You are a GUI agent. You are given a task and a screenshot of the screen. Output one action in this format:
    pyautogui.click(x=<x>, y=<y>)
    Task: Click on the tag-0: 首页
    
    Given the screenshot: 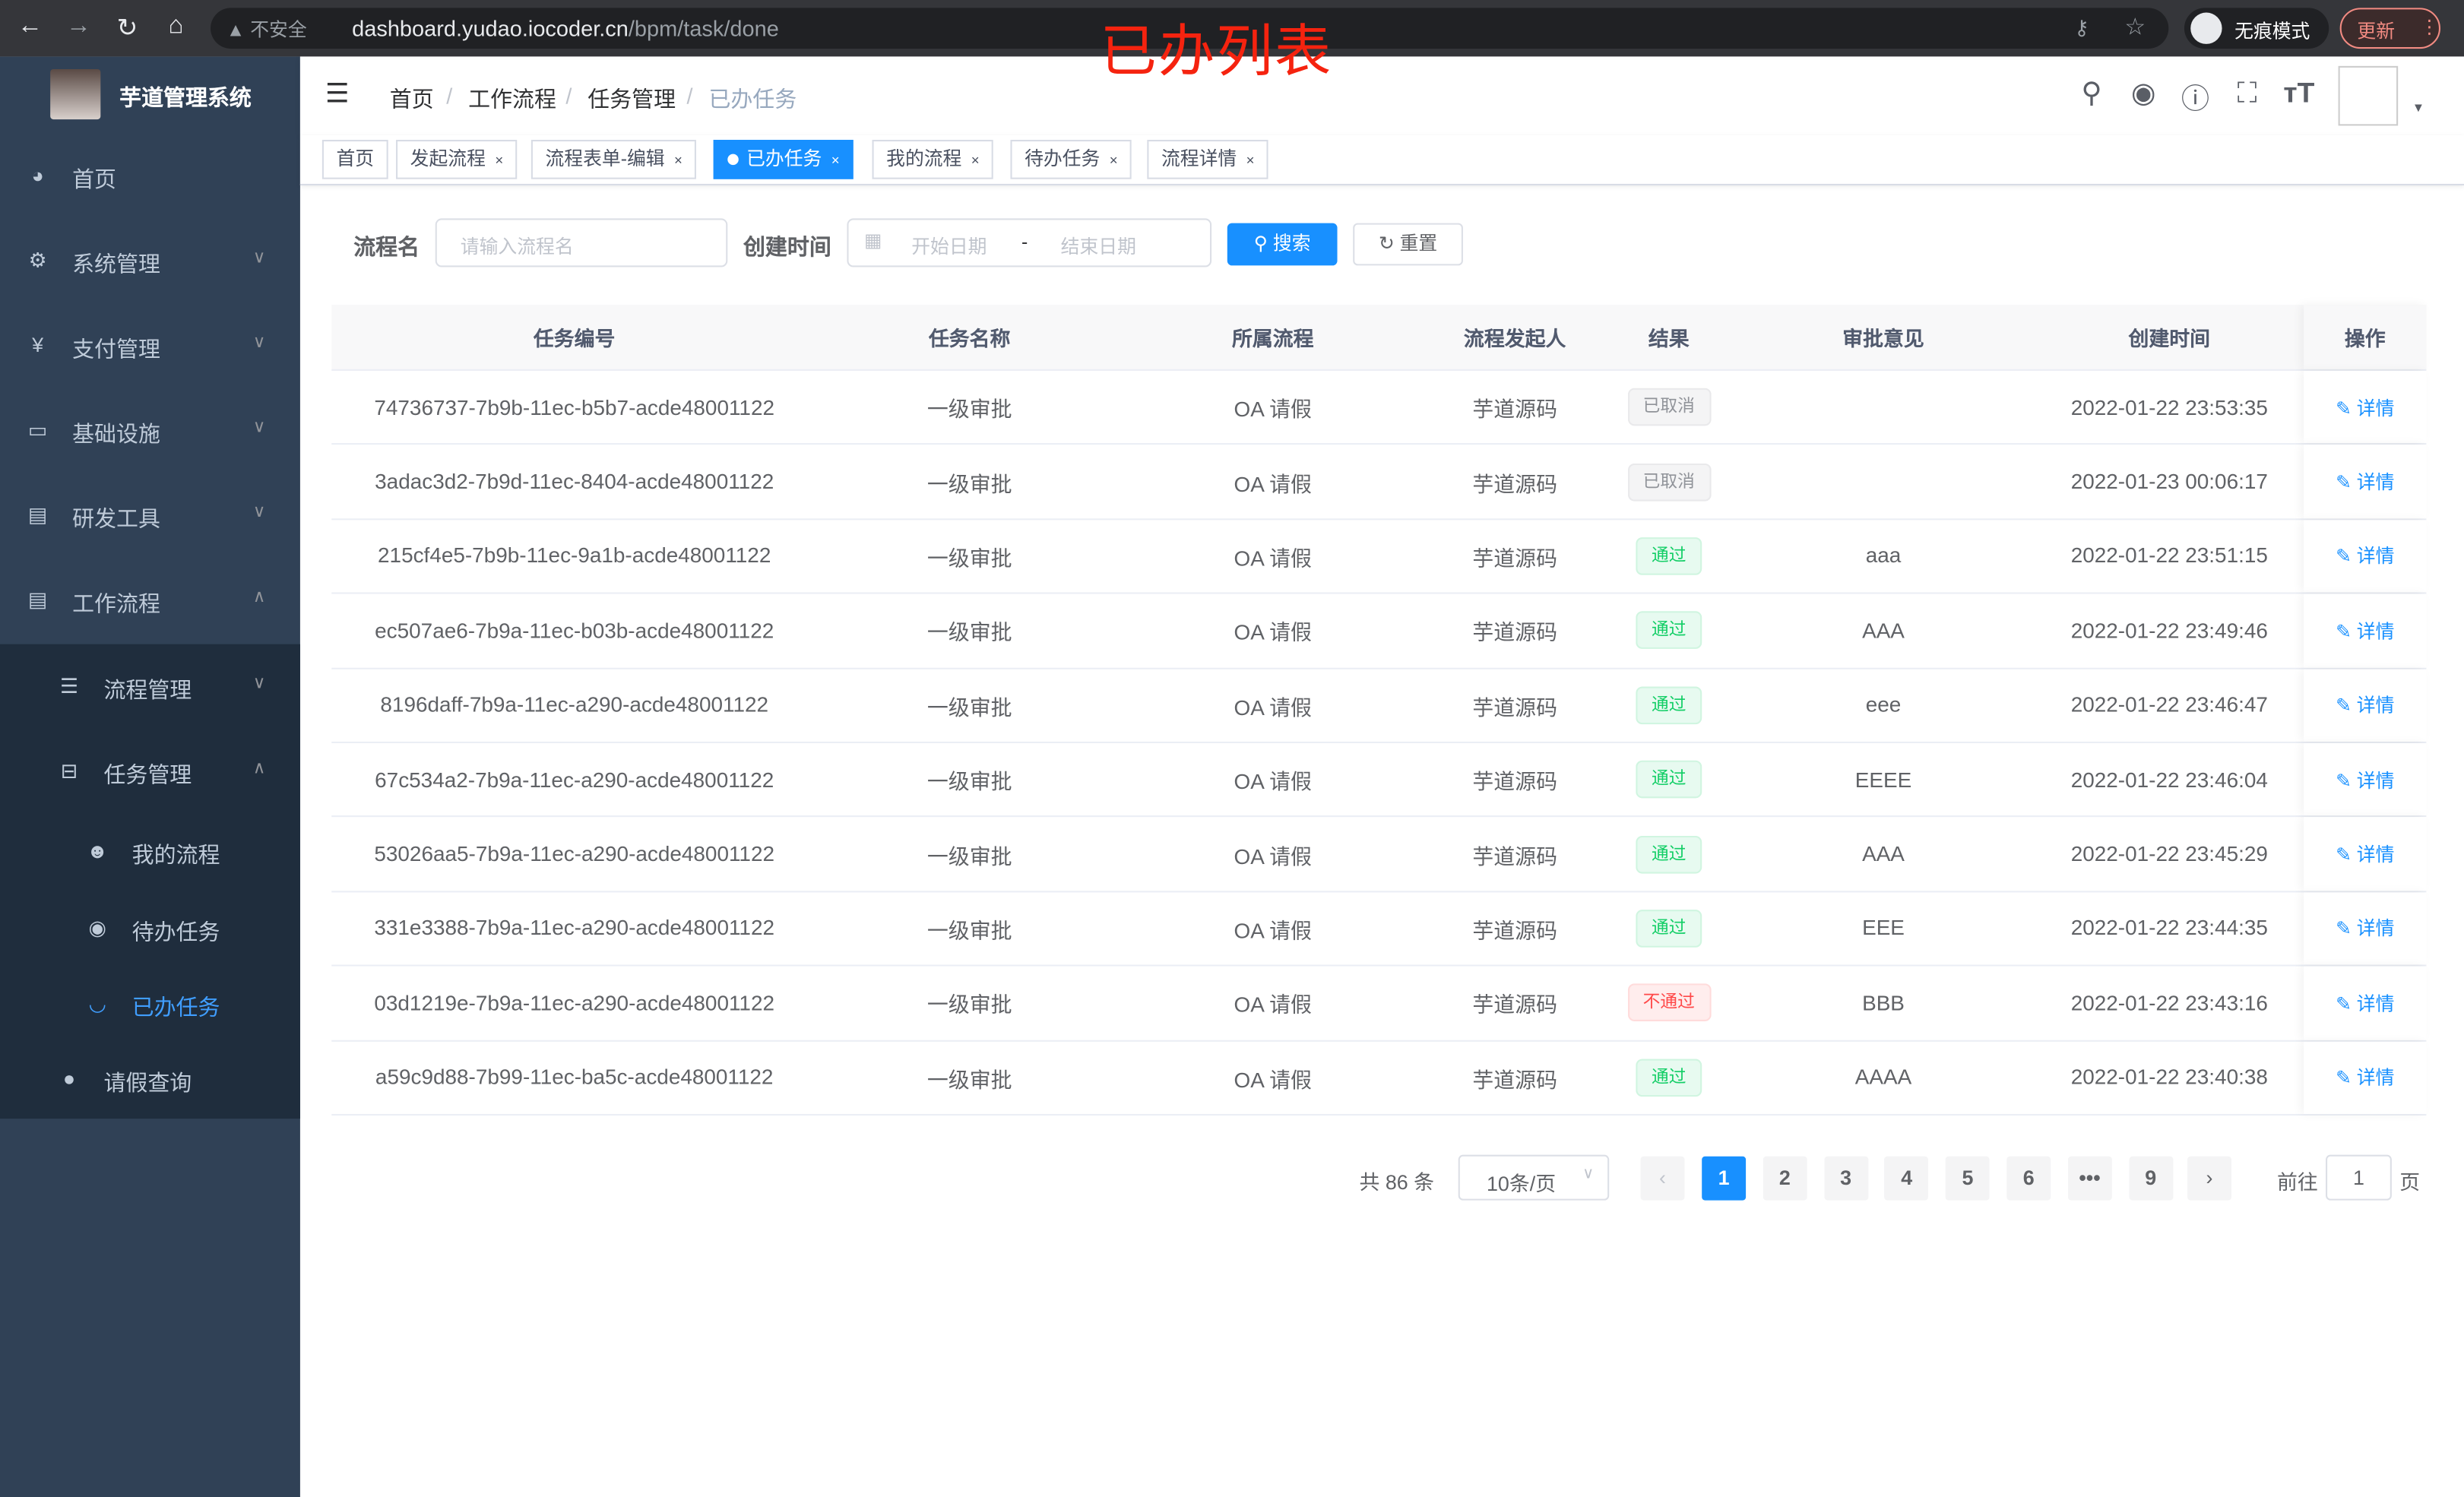 What is the action you would take?
    pyautogui.click(x=354, y=159)
    